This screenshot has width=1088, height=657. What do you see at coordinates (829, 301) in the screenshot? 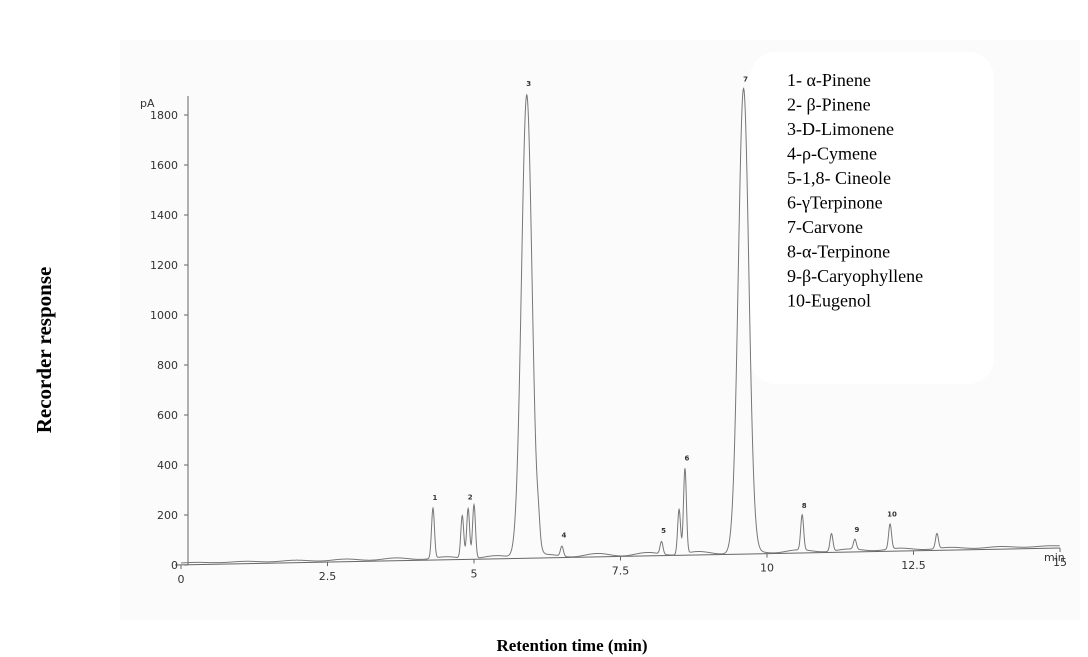
I see `legend-item: 10-Eugenol` at bounding box center [829, 301].